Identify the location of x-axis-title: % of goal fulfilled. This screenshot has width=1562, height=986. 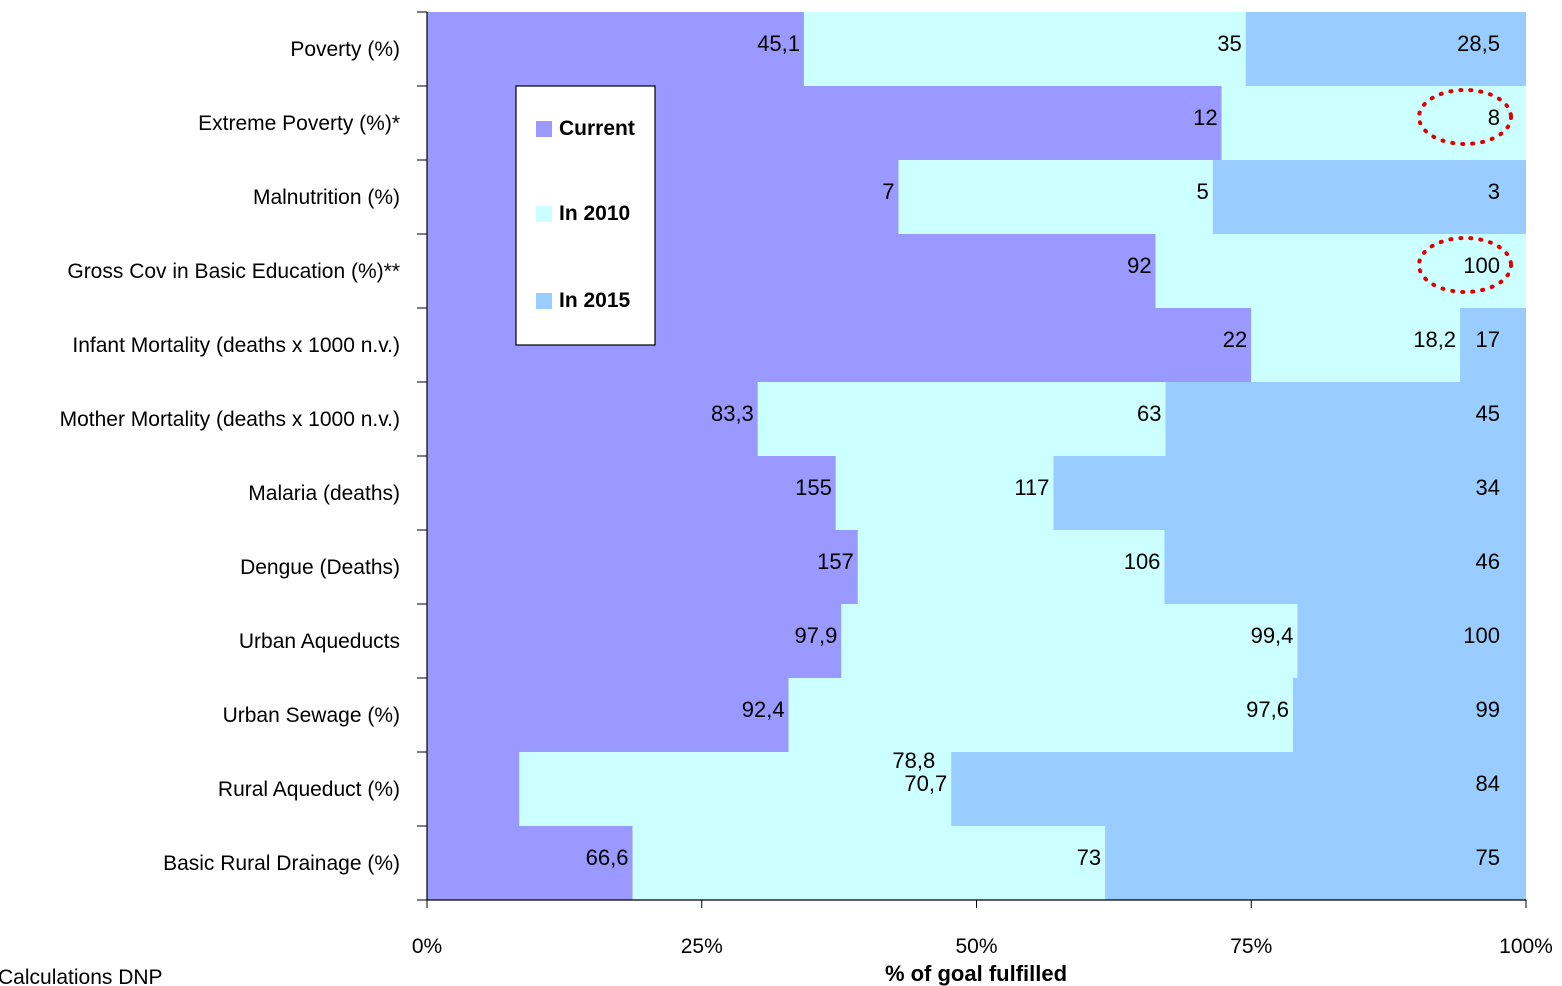
(976, 973).